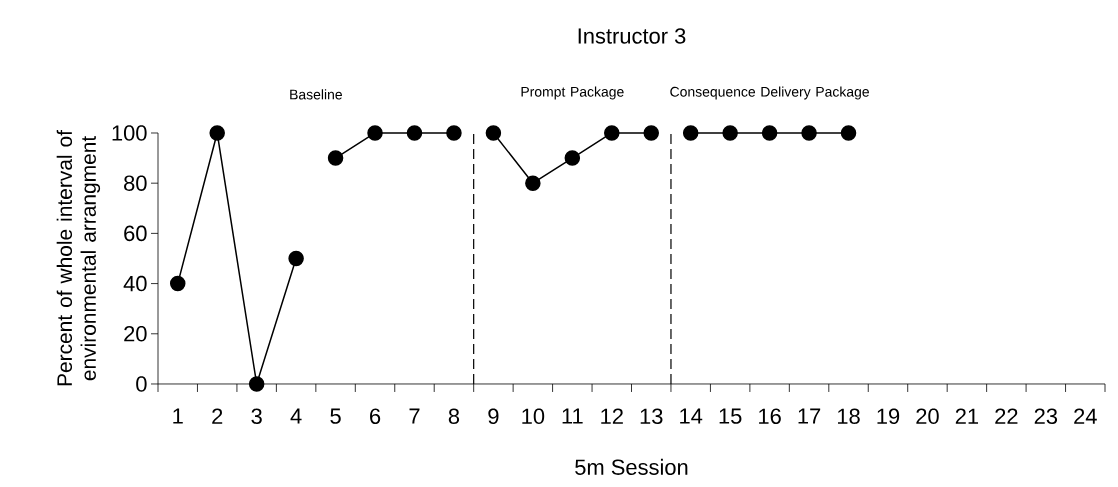  What do you see at coordinates (129, 133) in the screenshot?
I see `y-tick-label: 100` at bounding box center [129, 133].